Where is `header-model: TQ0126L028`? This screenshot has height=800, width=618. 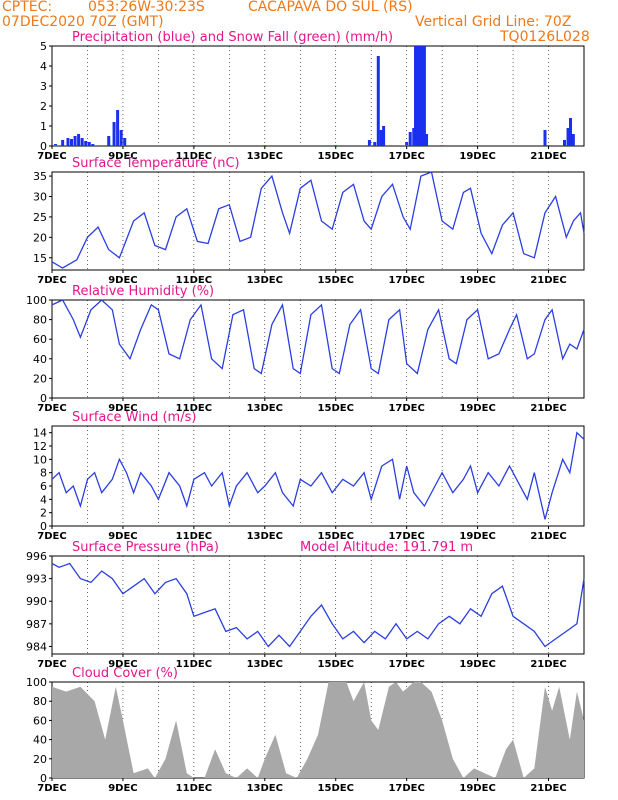 header-model: TQ0126L028 is located at coordinates (545, 37).